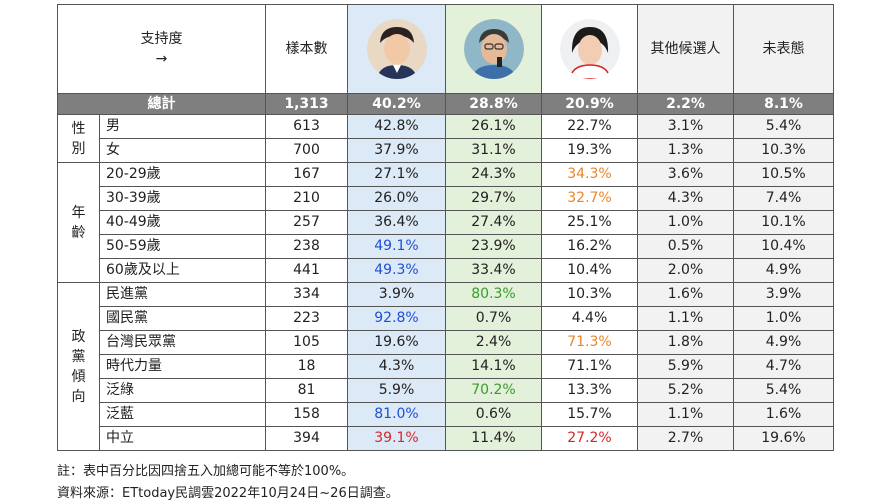 This screenshot has width=890, height=501. I want to click on value-cell: 27.4%, so click(493, 222).